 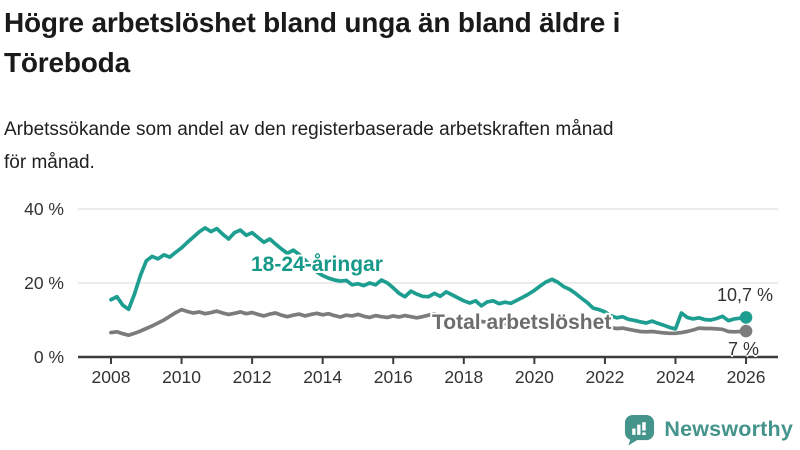 What do you see at coordinates (322, 377) in the screenshot?
I see `x-tick-label: 2014` at bounding box center [322, 377].